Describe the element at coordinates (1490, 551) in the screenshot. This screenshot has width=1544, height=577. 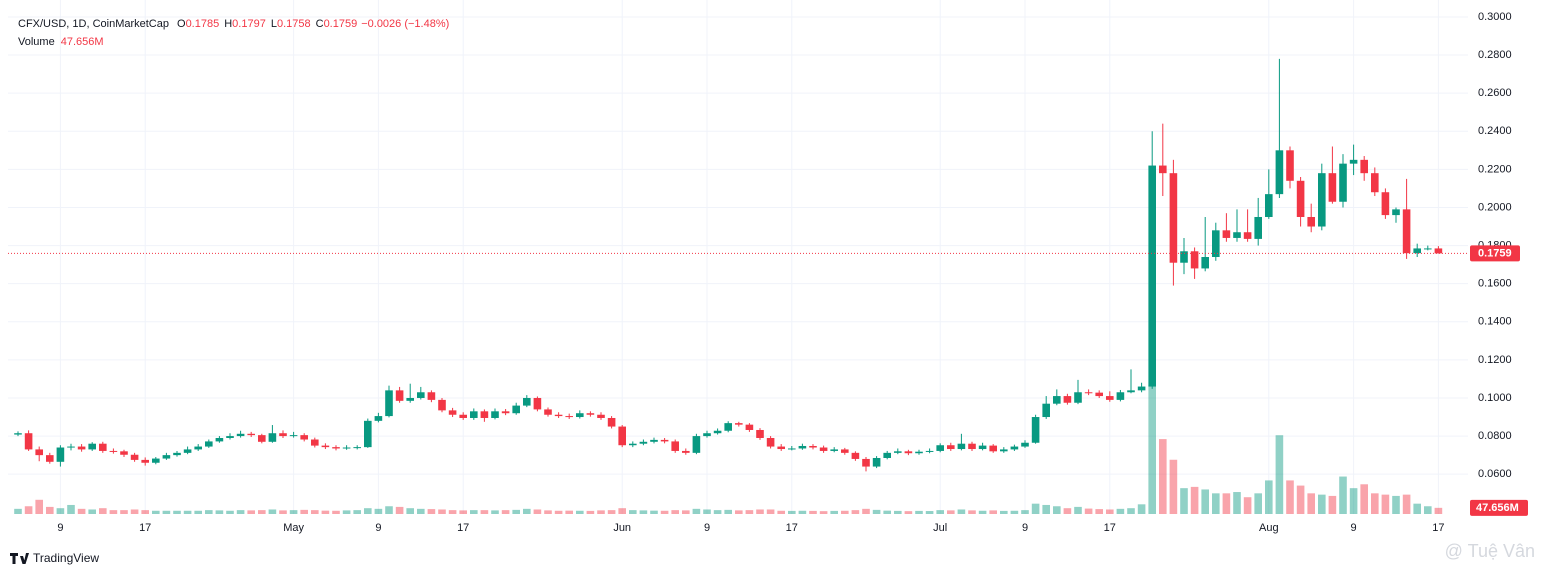
I see `watermark: @ Tuệ Vân` at that location.